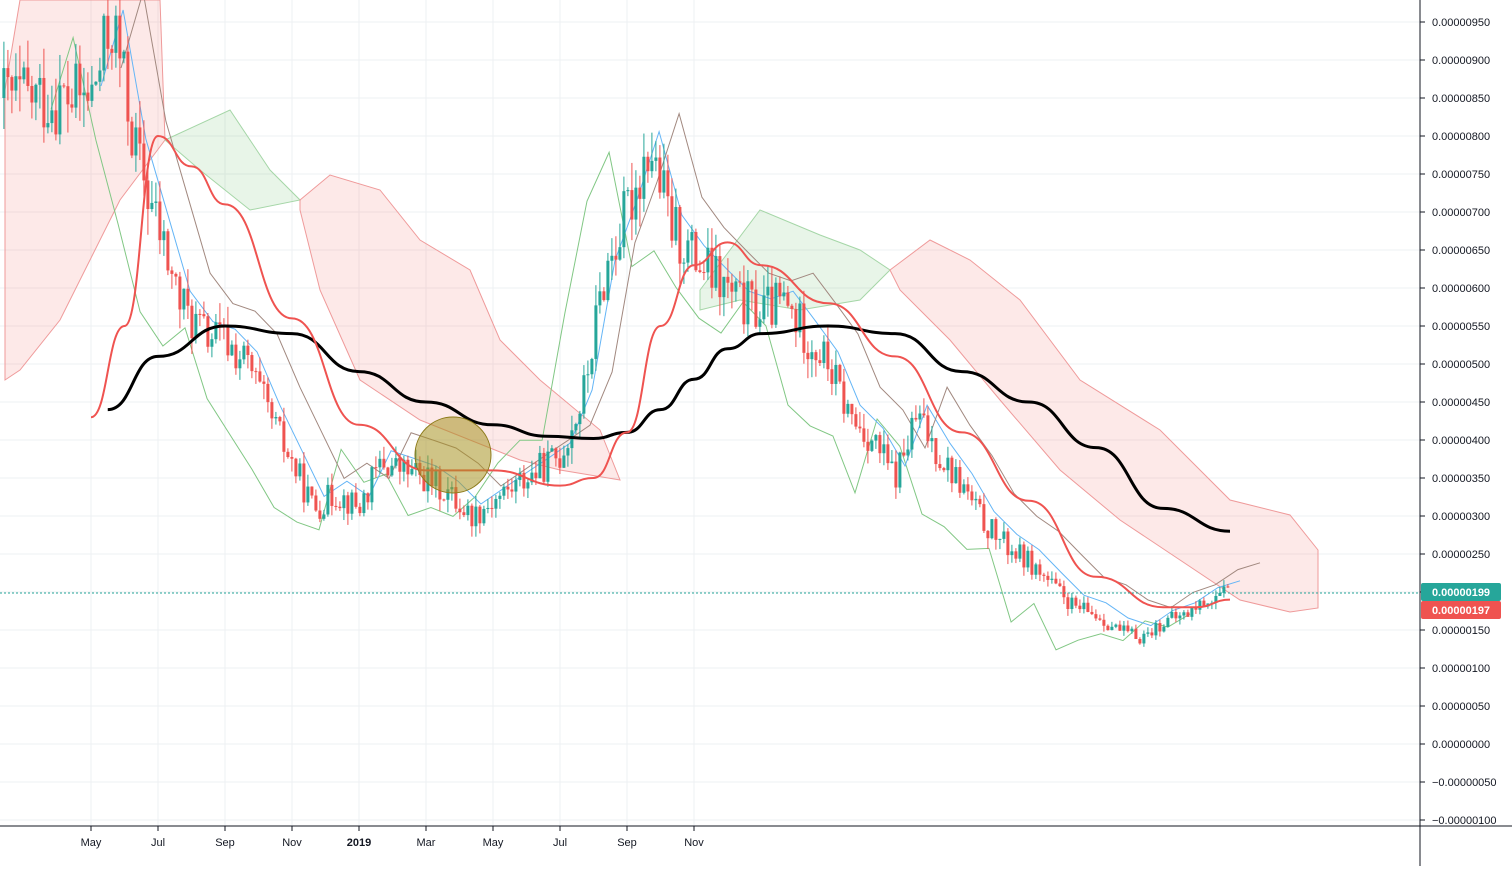  I want to click on ma-price-tag-bg, so click(1461, 610).